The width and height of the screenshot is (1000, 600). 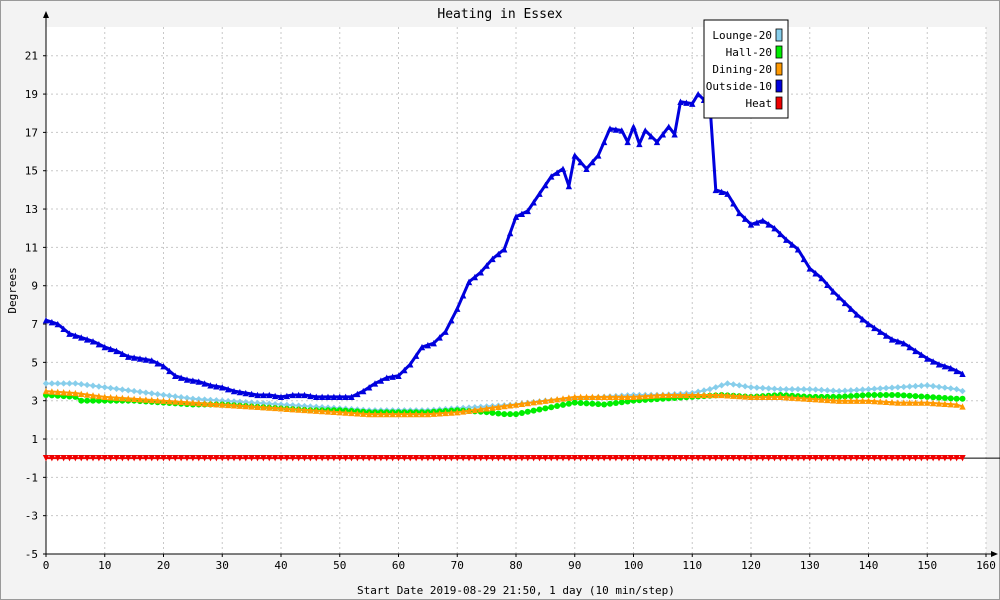 What do you see at coordinates (34, 439) in the screenshot?
I see `y-tick-label: 1` at bounding box center [34, 439].